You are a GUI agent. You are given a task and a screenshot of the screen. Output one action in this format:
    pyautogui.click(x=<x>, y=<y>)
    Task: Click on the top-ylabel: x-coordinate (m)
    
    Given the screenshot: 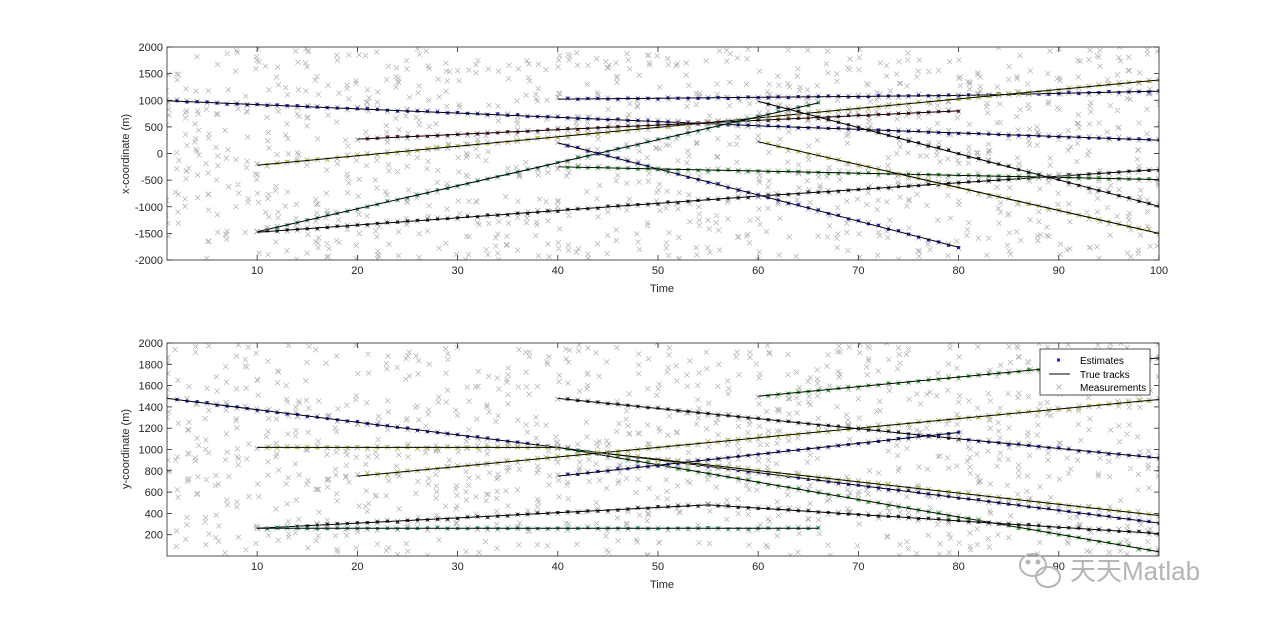 What is the action you would take?
    pyautogui.click(x=126, y=154)
    